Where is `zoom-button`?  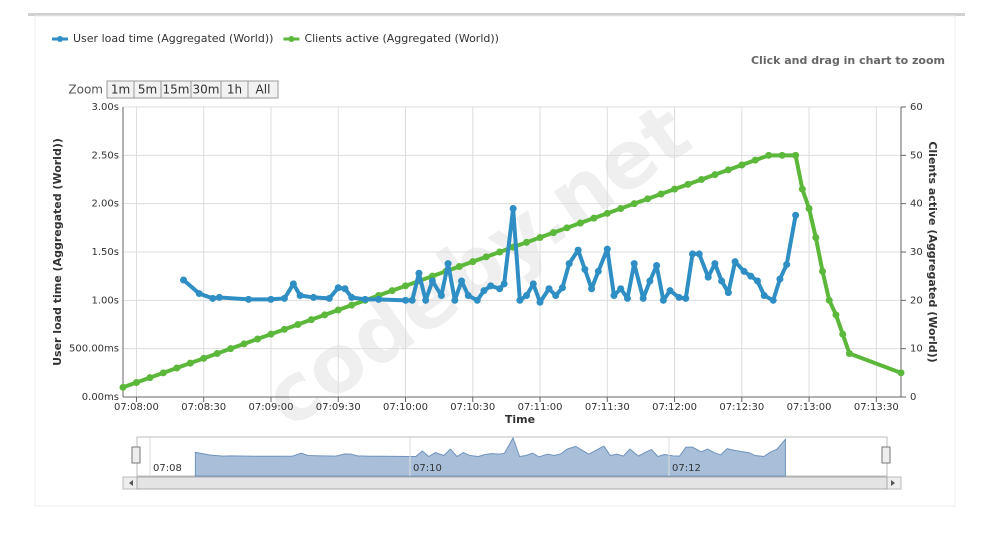 zoom-button is located at coordinates (263, 89).